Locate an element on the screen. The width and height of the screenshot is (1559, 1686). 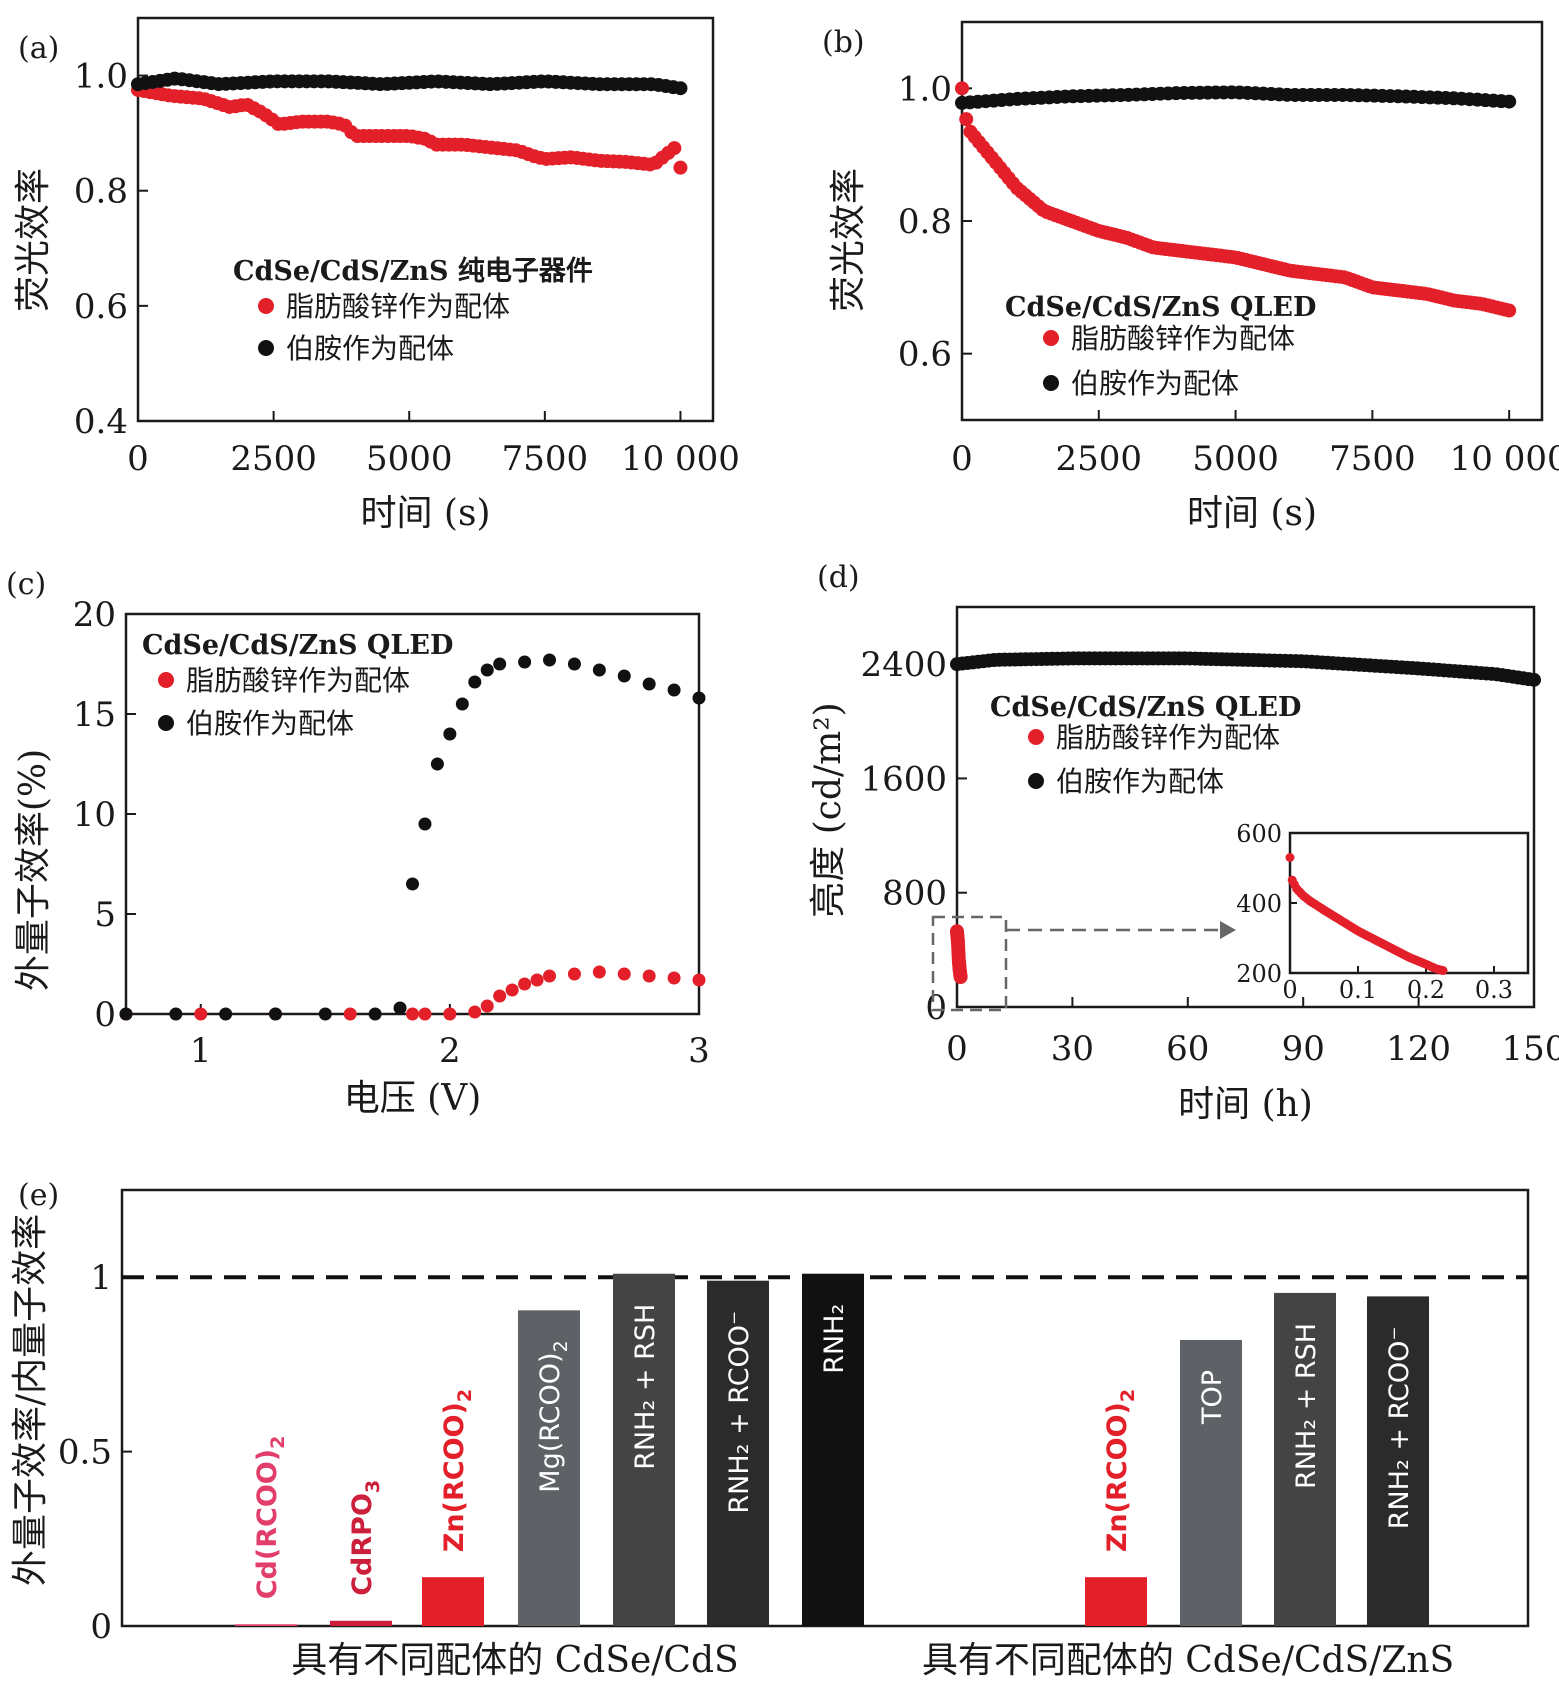
panel-label-b: (b) is located at coordinates (843, 42).